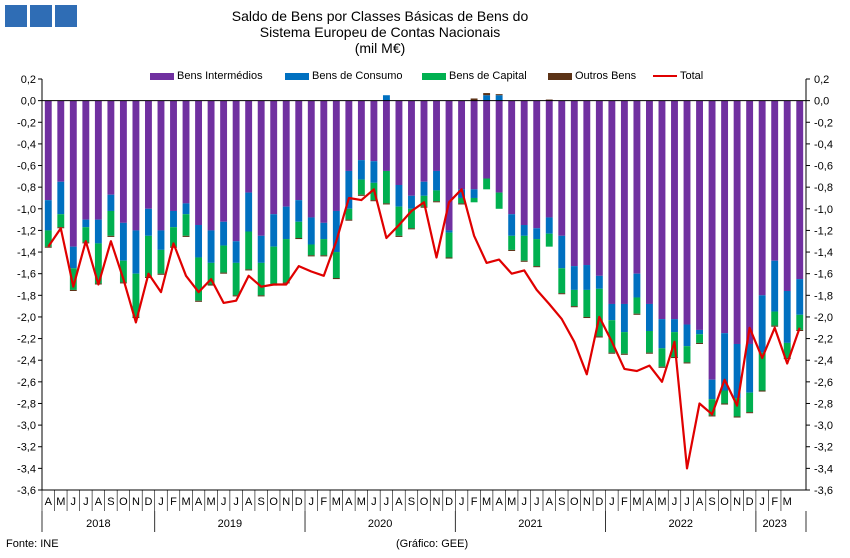 The image size is (850, 558). I want to click on y-tick-label-left: 0,2, so click(28, 80).